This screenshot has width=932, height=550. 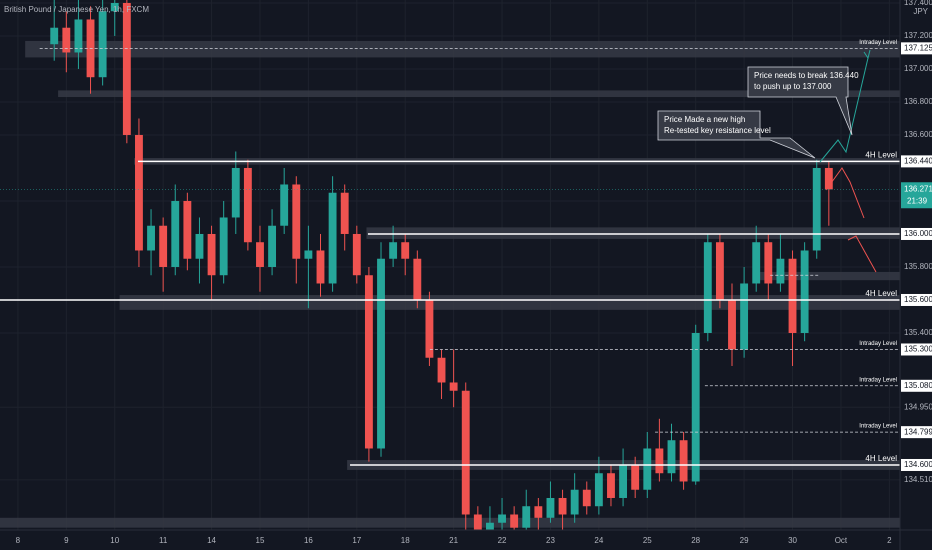 What do you see at coordinates (841, 540) in the screenshot?
I see `x-tick-label: Oct` at bounding box center [841, 540].